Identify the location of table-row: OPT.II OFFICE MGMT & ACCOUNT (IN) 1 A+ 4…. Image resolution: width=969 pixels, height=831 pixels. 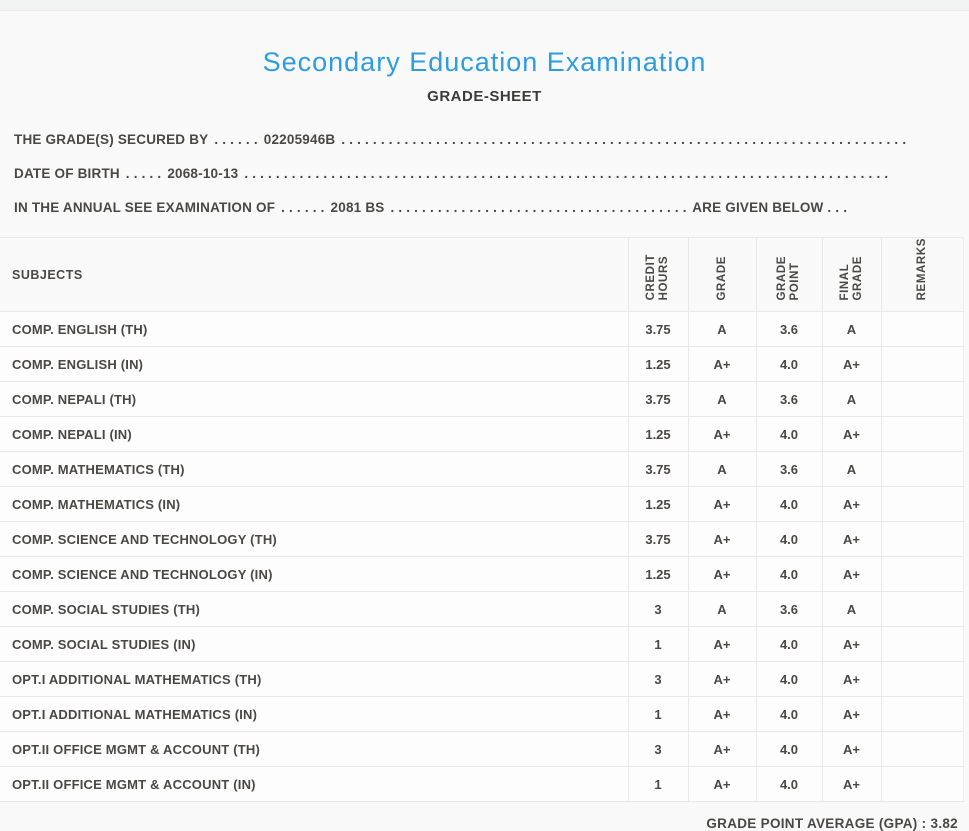
(481, 784).